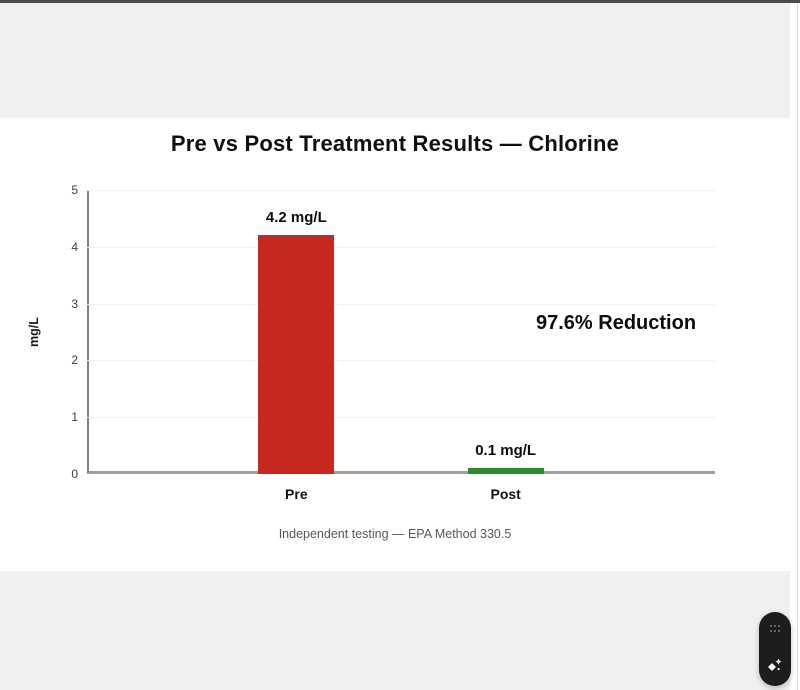 Image resolution: width=800 pixels, height=690 pixels. What do you see at coordinates (400, 1) in the screenshot?
I see `window-top-edge` at bounding box center [400, 1].